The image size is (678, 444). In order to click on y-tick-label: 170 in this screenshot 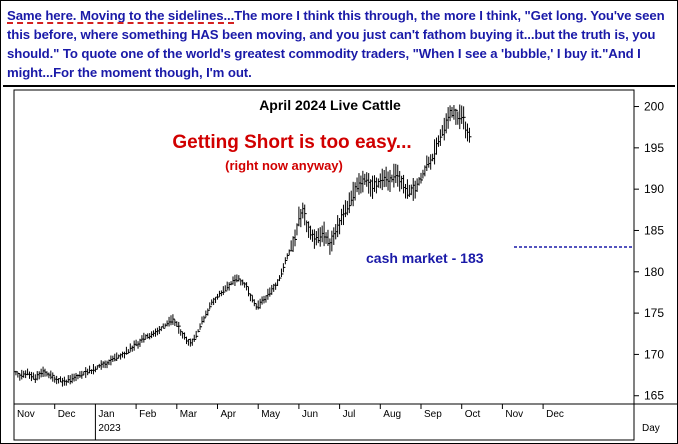, I will do `click(654, 354)`.